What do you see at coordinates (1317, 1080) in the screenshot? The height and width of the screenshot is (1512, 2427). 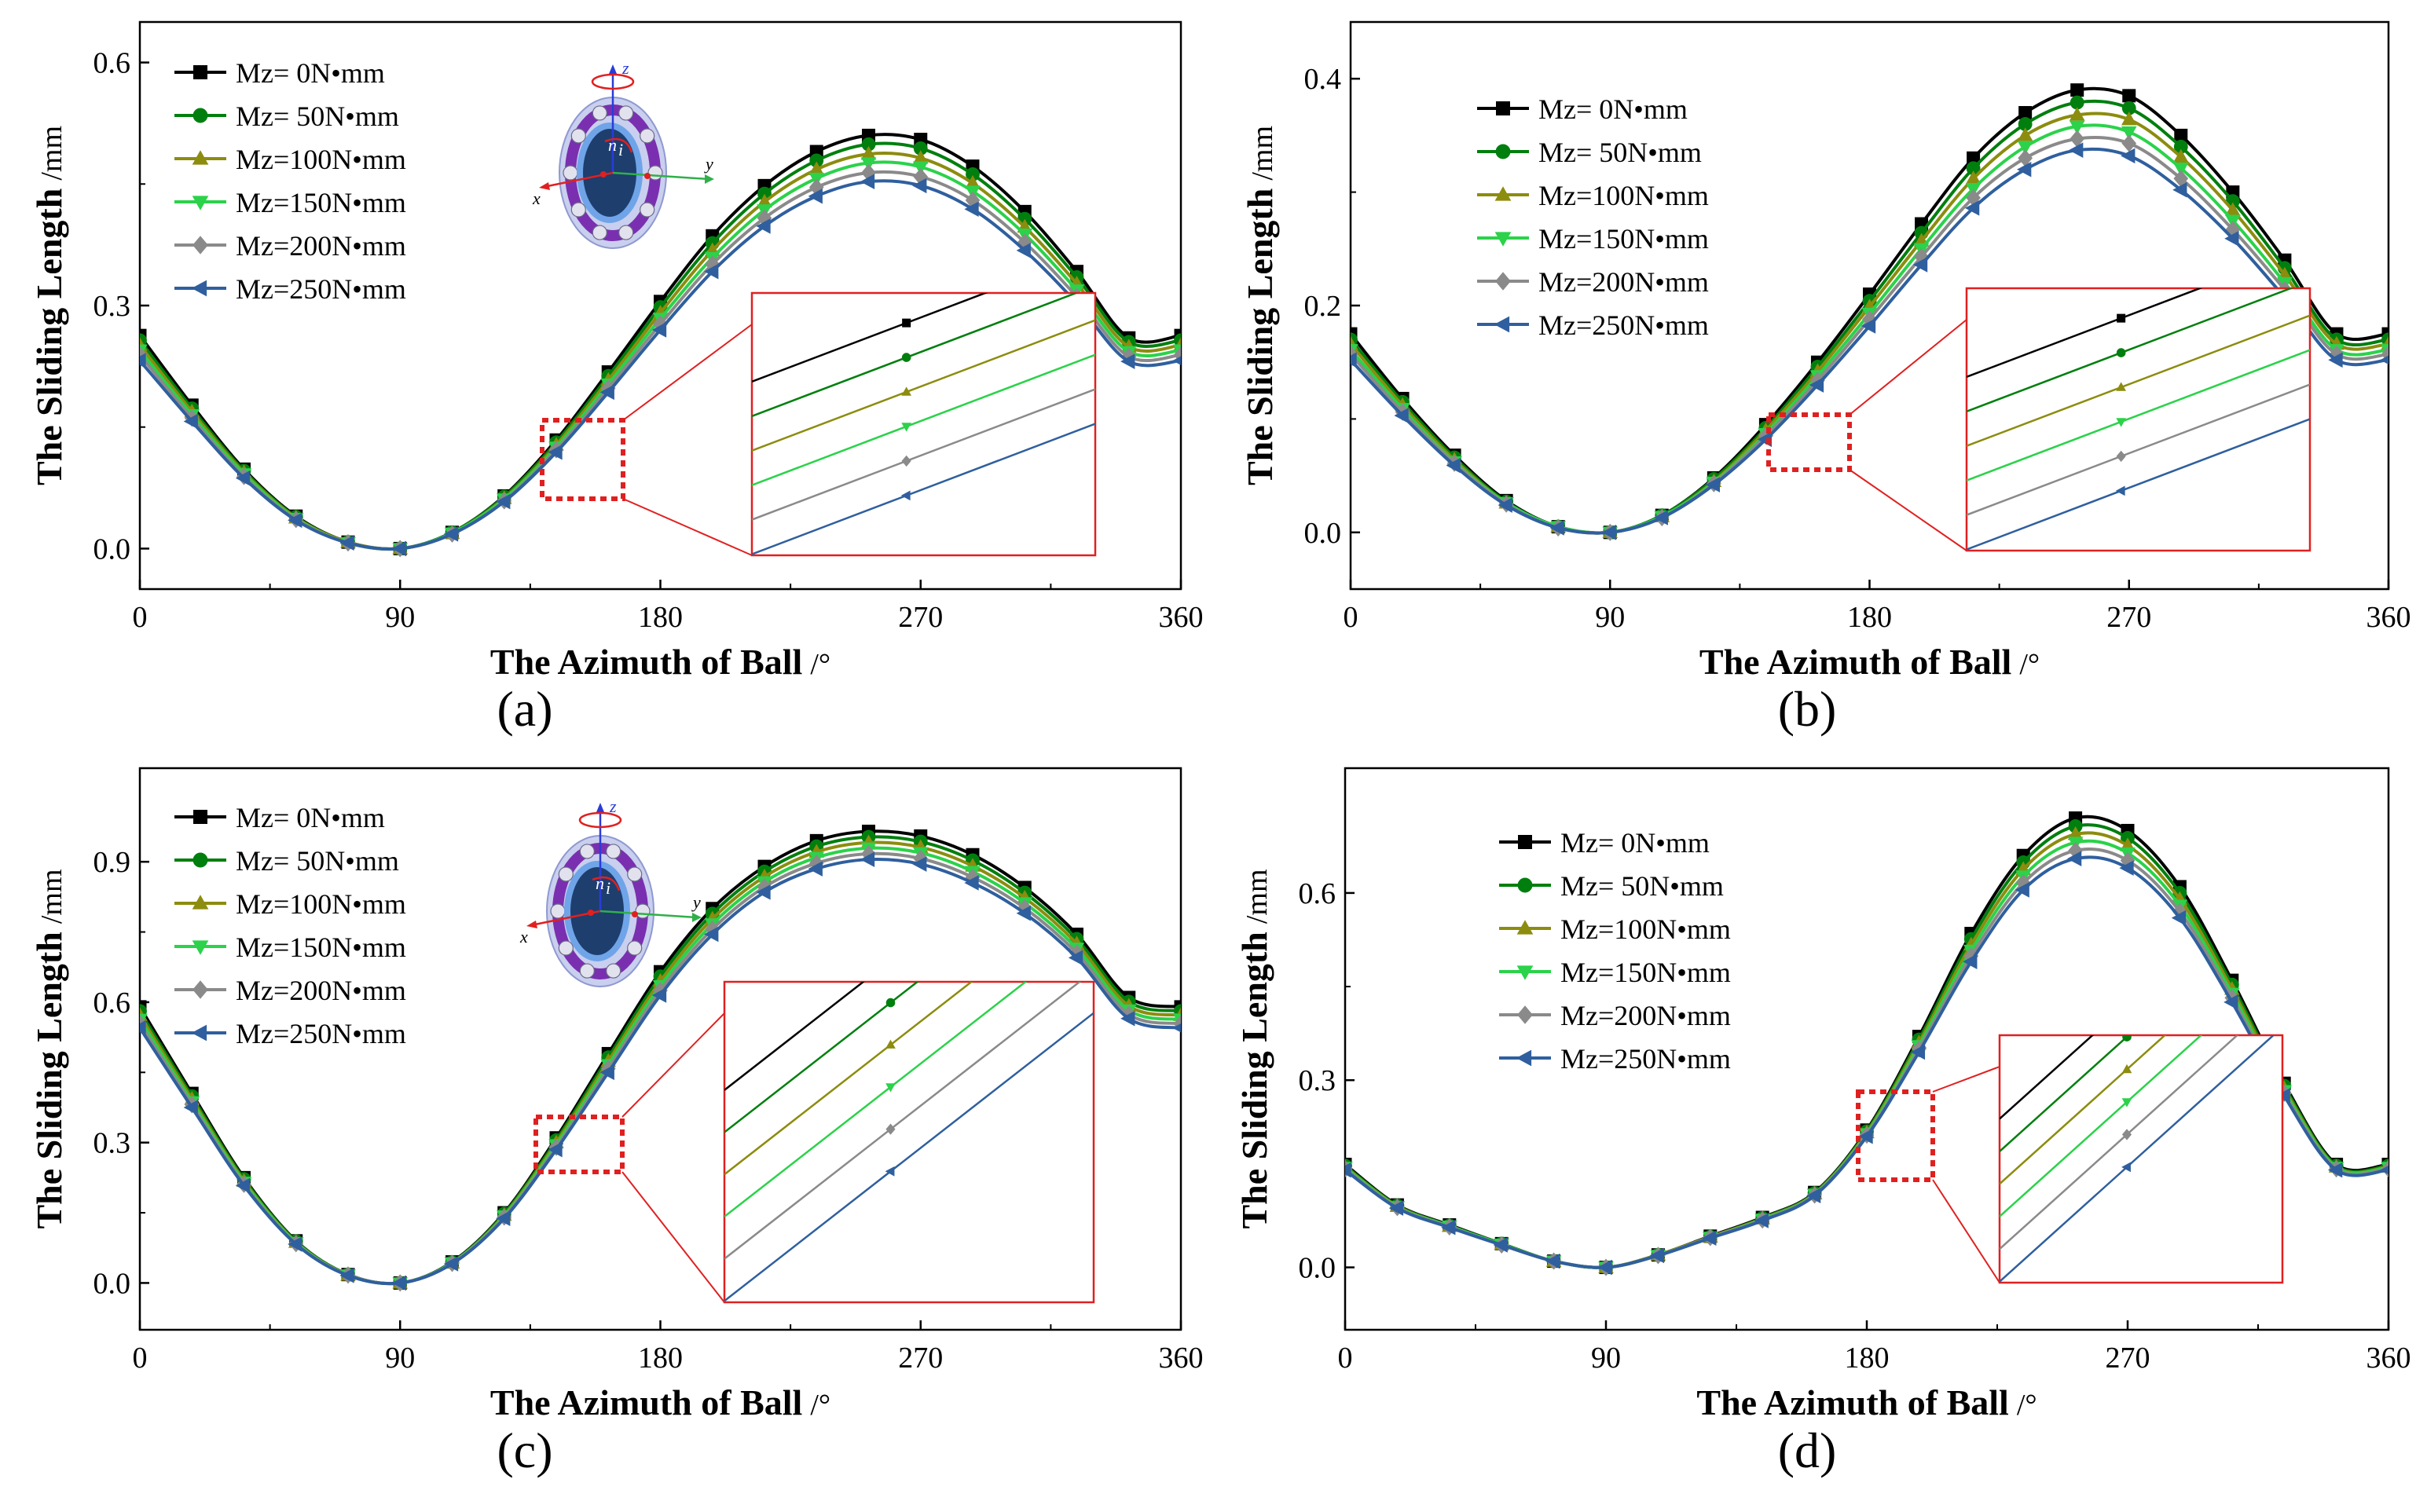 I see `y-tick-label: 0.3` at bounding box center [1317, 1080].